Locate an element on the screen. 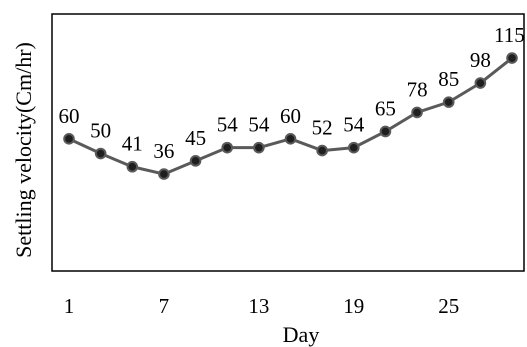  y-axis-label: Settling velocity(Cm/hr) is located at coordinates (23, 150).